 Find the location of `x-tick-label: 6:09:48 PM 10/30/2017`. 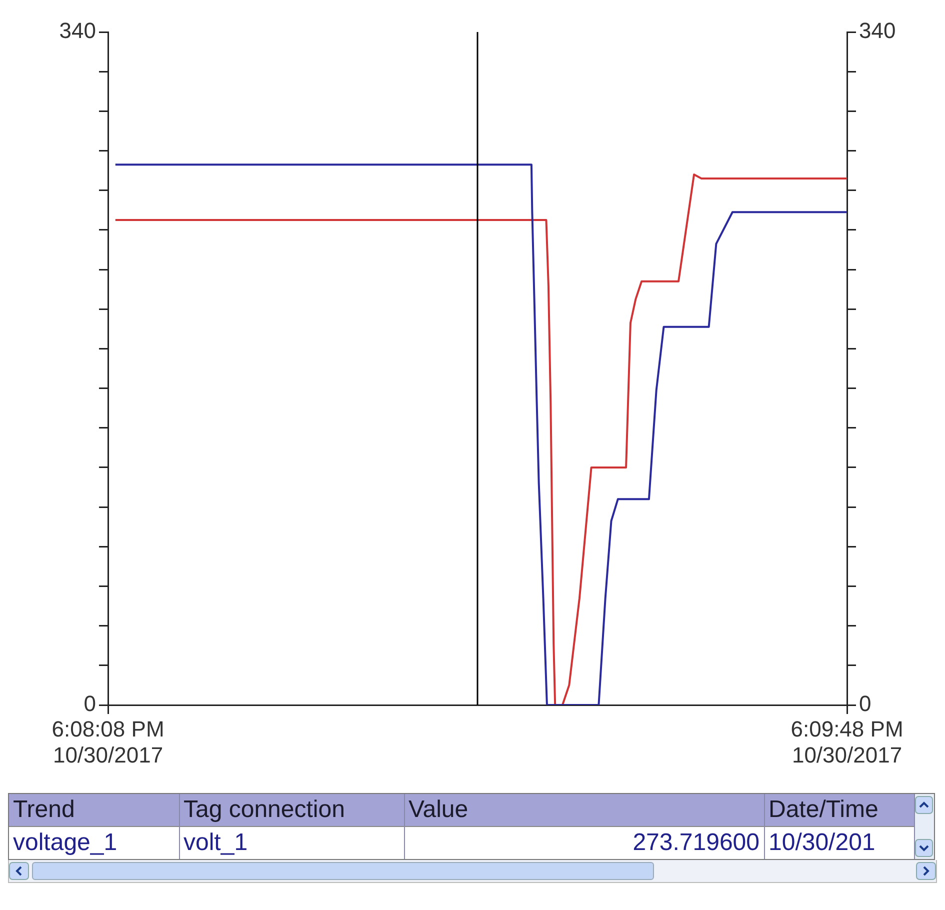

x-tick-label: 6:09:48 PM 10/30/2017 is located at coordinates (847, 742).